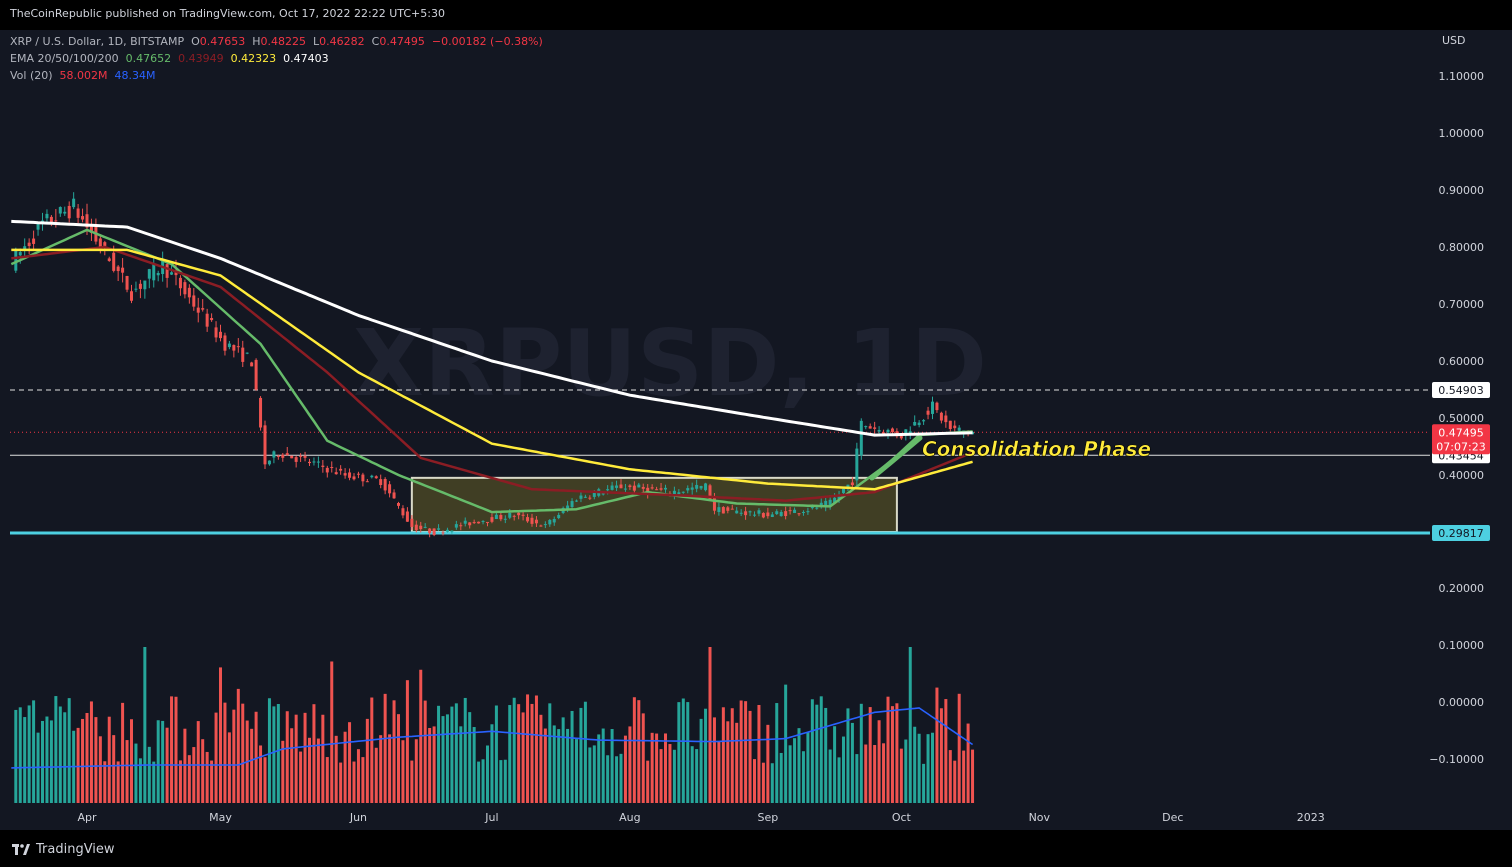 The image size is (1512, 867). I want to click on current-price-badge, so click(1461, 439).